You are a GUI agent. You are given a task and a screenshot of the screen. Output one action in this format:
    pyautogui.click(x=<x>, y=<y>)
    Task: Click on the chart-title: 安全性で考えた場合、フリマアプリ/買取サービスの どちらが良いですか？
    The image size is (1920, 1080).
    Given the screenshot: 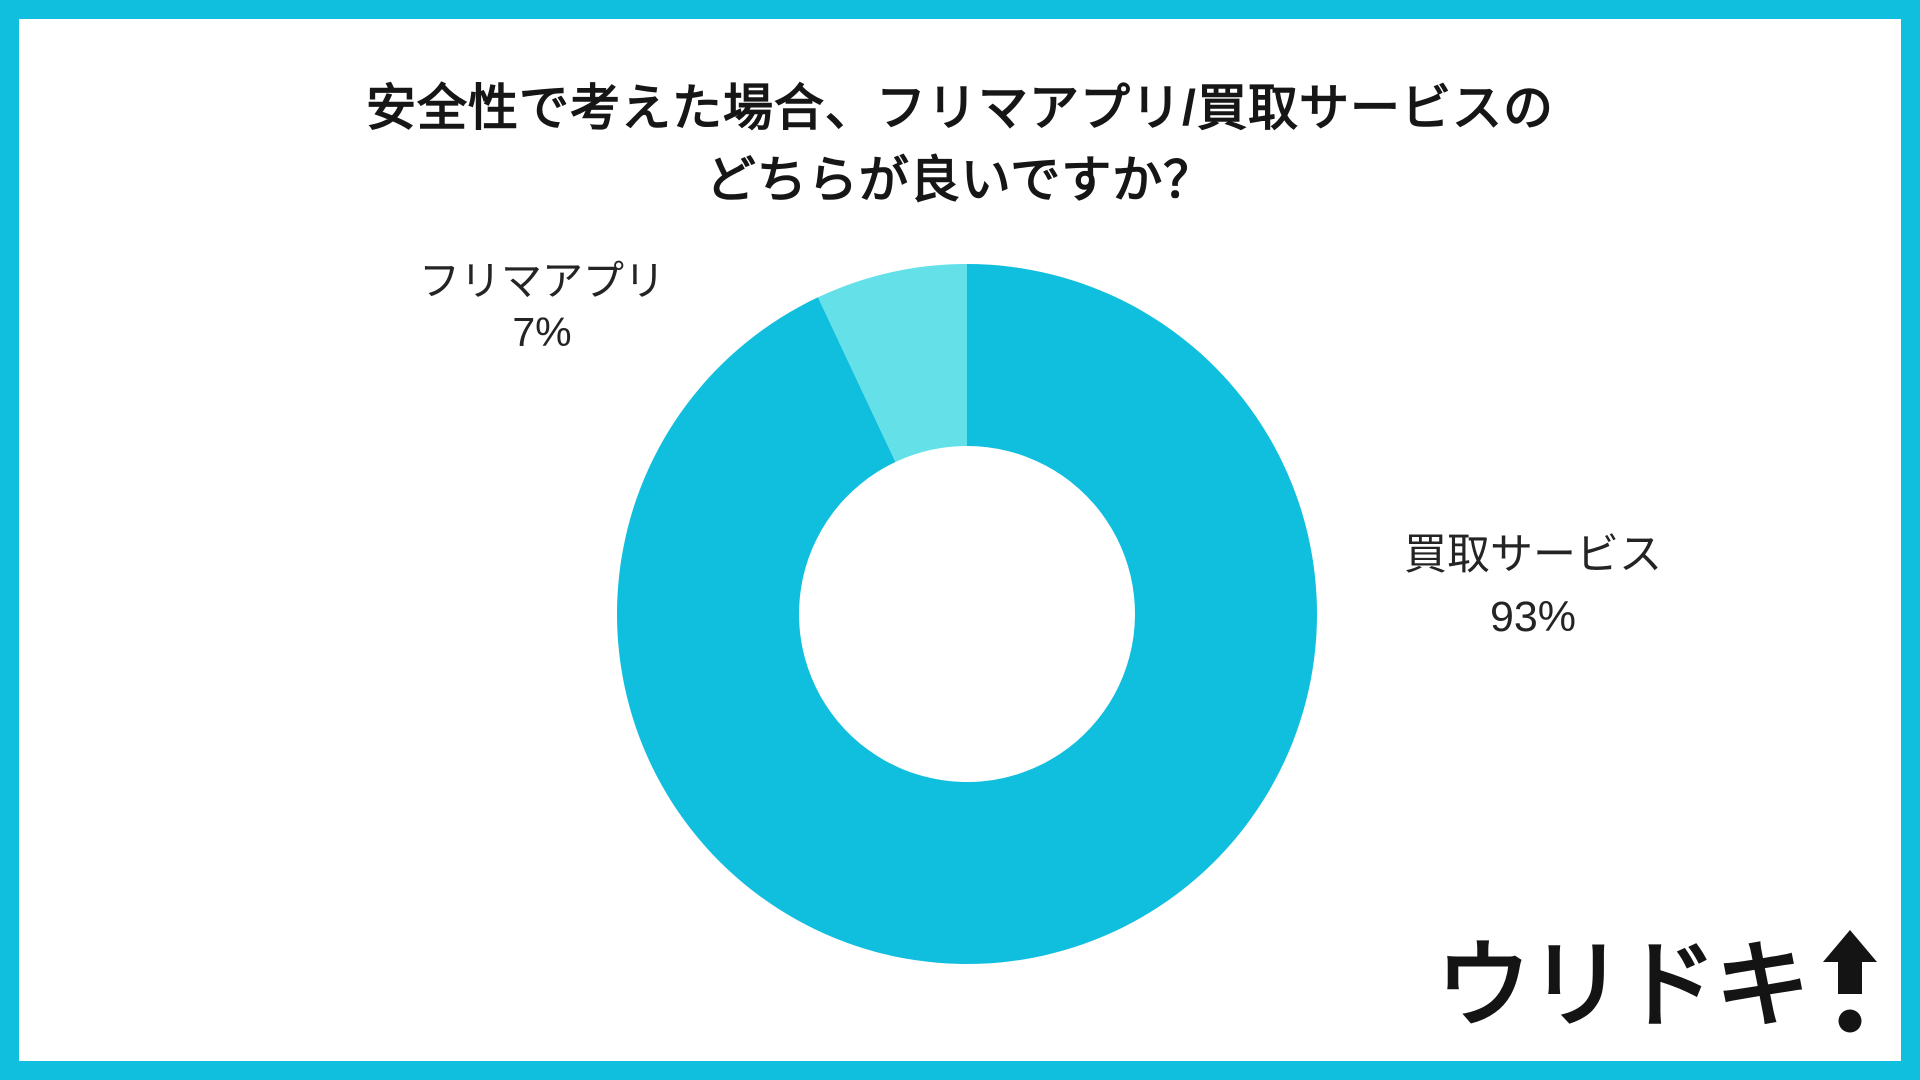 What is the action you would take?
    pyautogui.click(x=960, y=144)
    